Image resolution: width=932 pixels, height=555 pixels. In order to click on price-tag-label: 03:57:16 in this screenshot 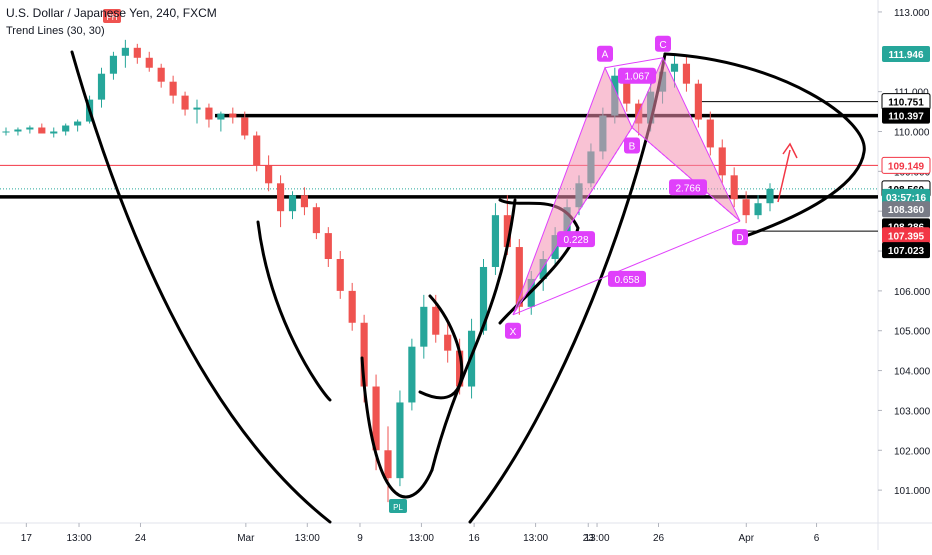, I will do `click(906, 198)`.